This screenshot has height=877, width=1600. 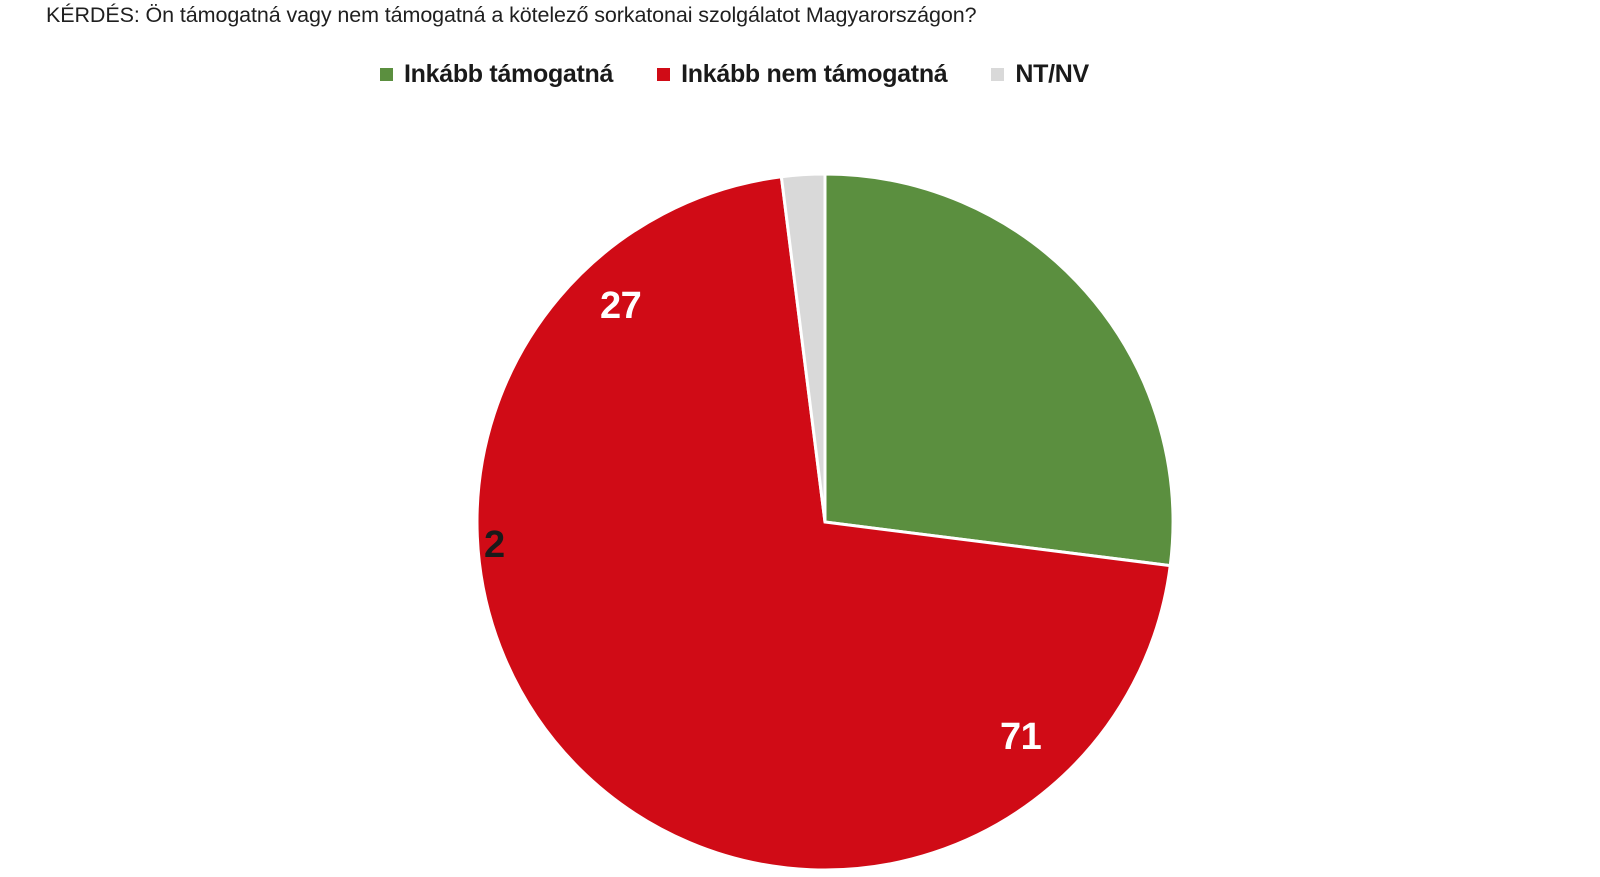 I want to click on legend-swatch-grey, so click(x=998, y=74).